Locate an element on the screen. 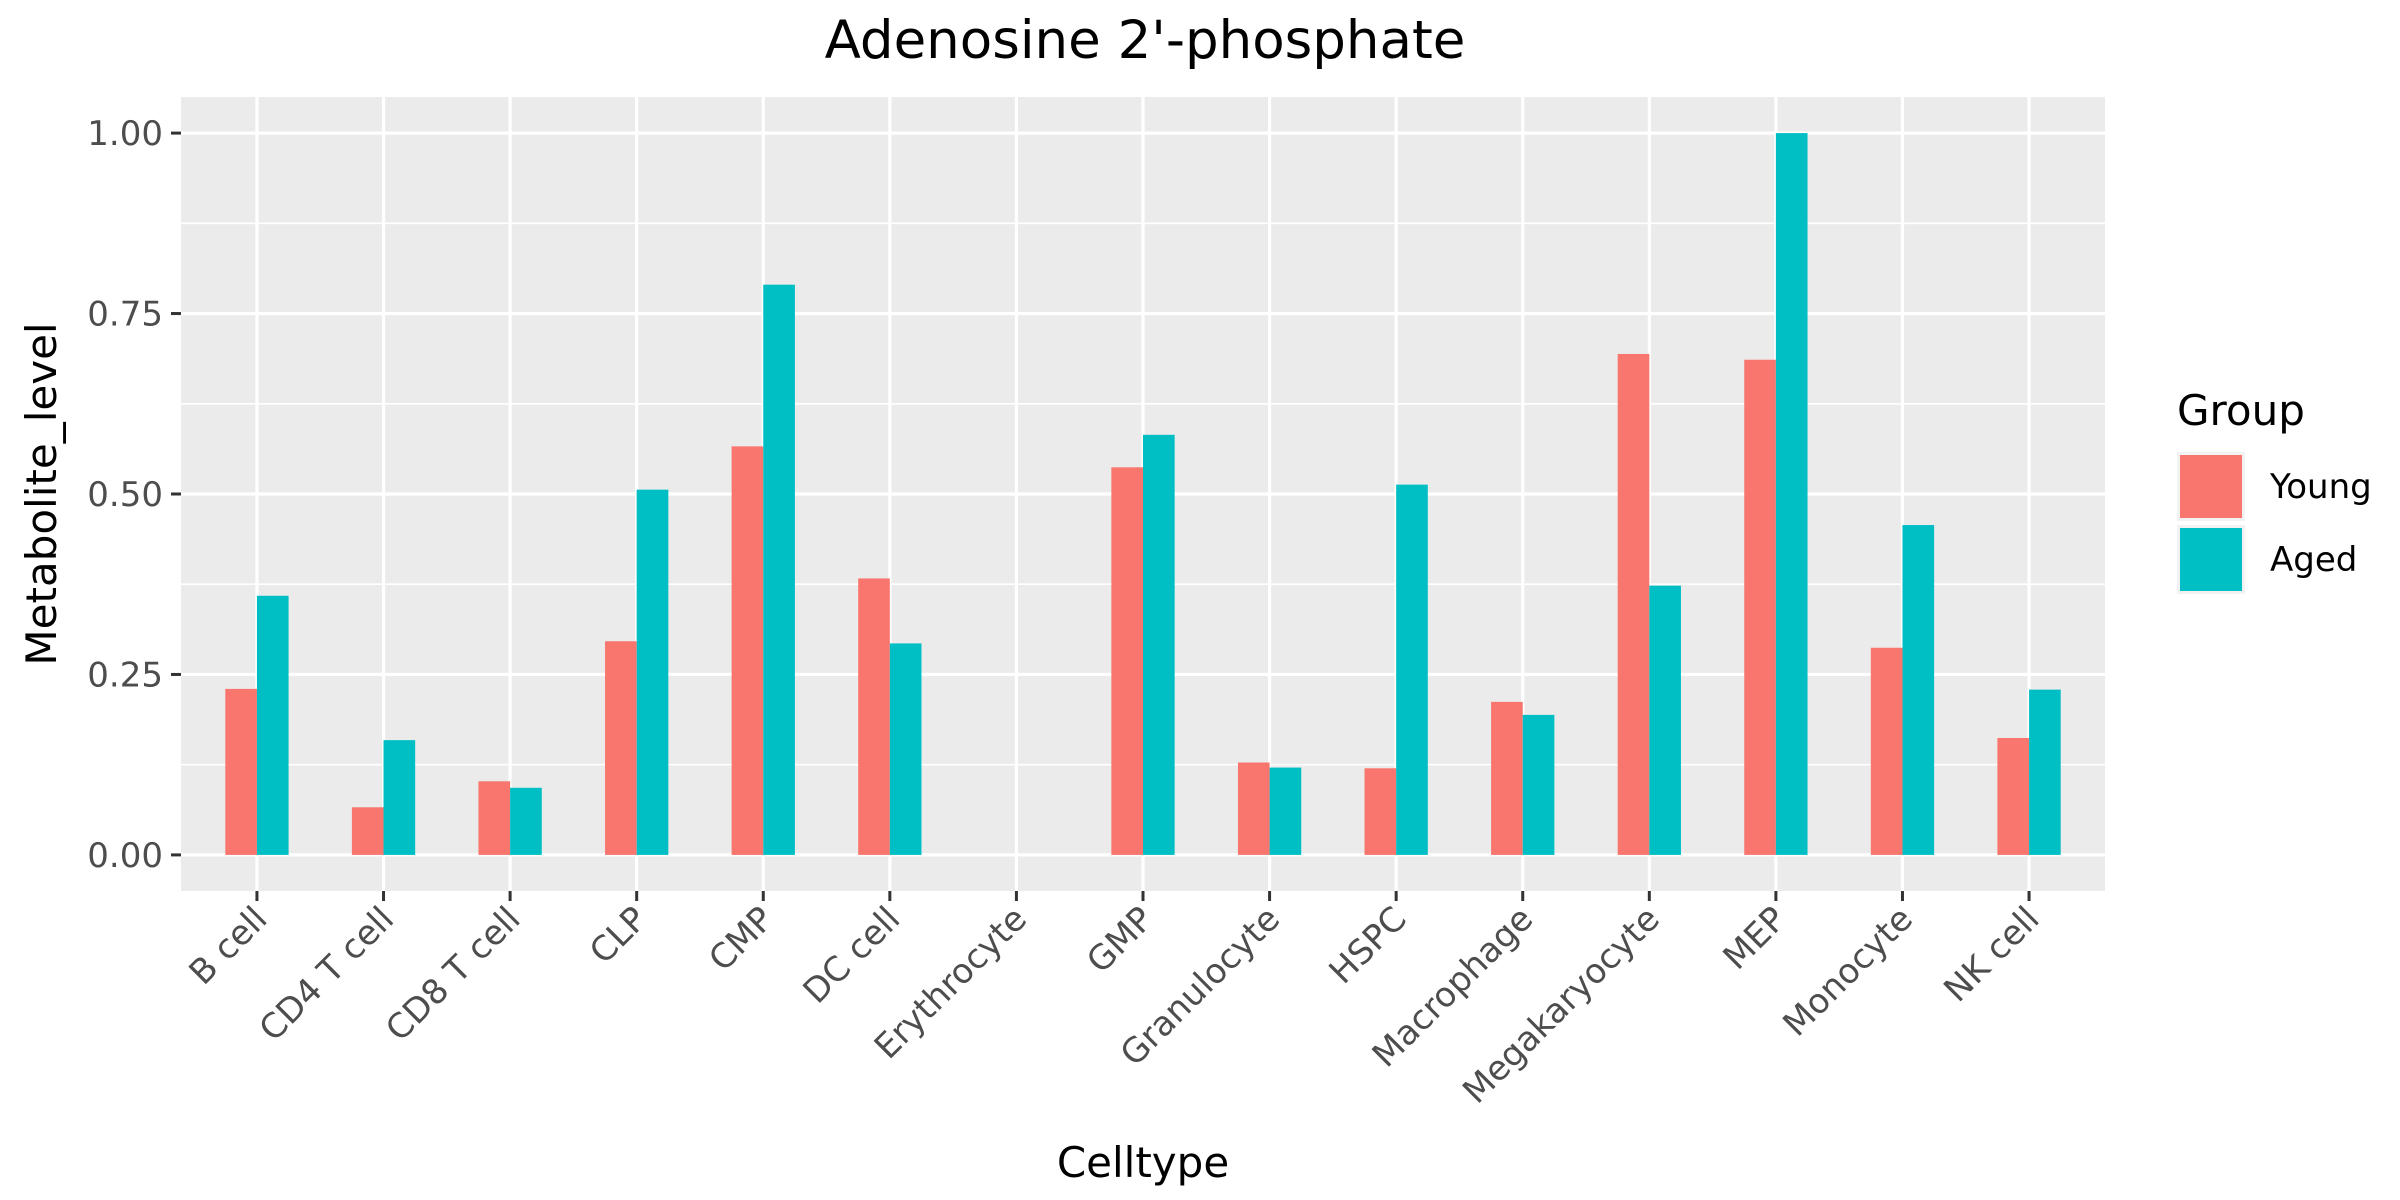  y-tick-label: 0.50 is located at coordinates (125, 495).